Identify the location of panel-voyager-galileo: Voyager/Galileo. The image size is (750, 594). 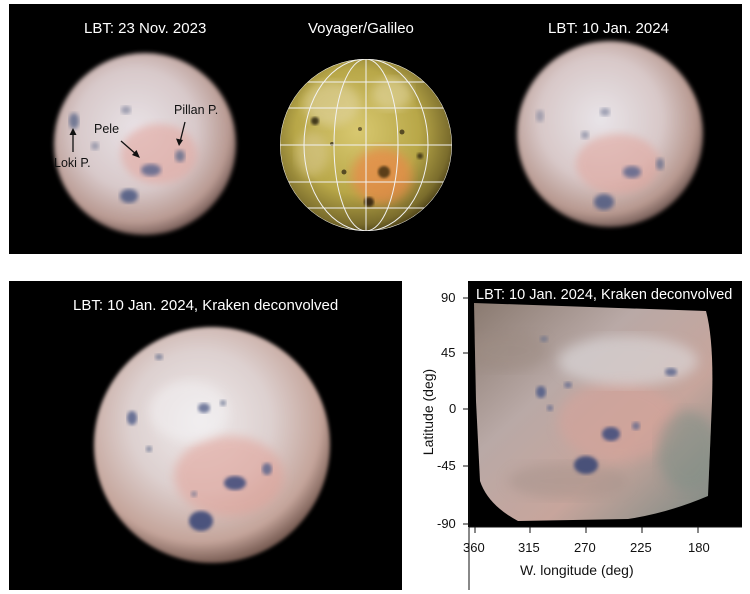
(370, 129).